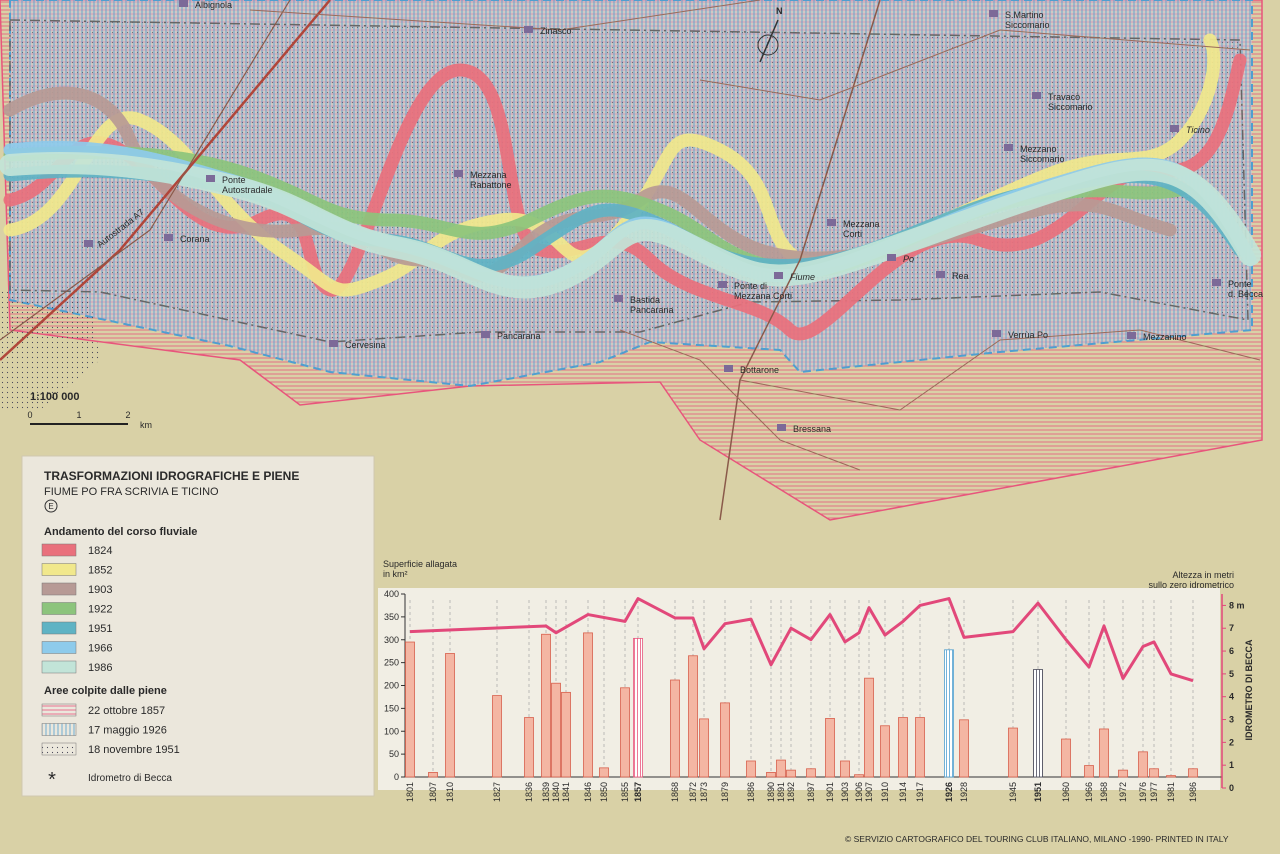 The height and width of the screenshot is (854, 1280). Describe the element at coordinates (100, 629) in the screenshot. I see `legend-label: 1951` at that location.